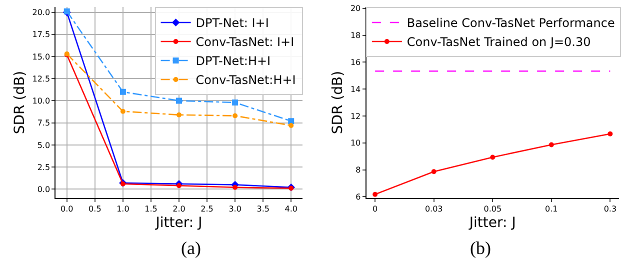 The width and height of the screenshot is (624, 270). Describe the element at coordinates (41, 57) in the screenshot. I see `y-tick-label: 15.0` at that location.